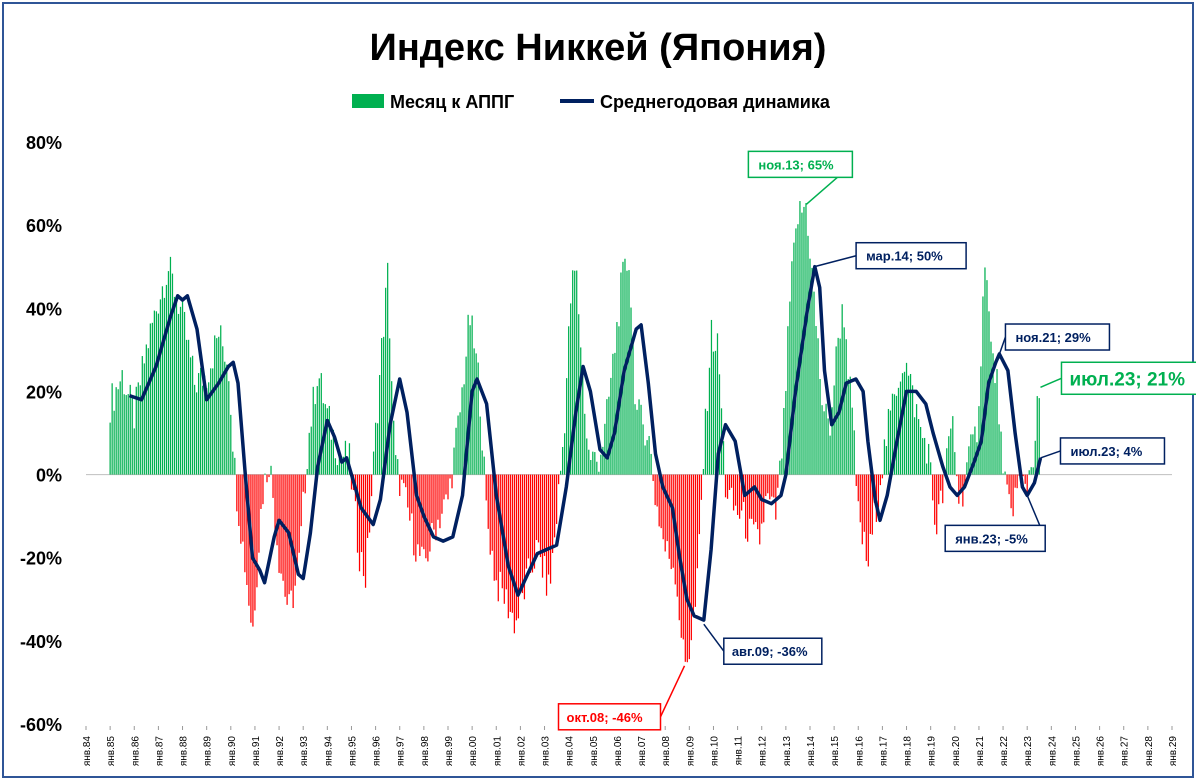 The height and width of the screenshot is (784, 1200). I want to click on annotation-callout: мар.14; 50%, so click(890, 255).